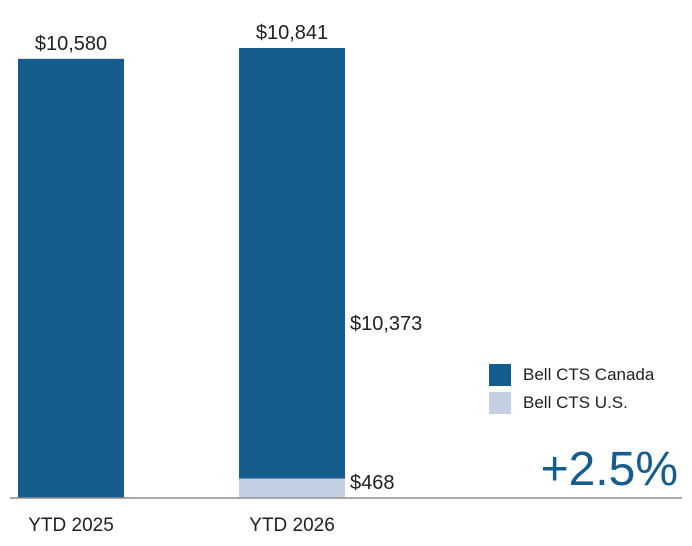  I want to click on legend-item-canada: Bell CTS Canada, so click(571, 375).